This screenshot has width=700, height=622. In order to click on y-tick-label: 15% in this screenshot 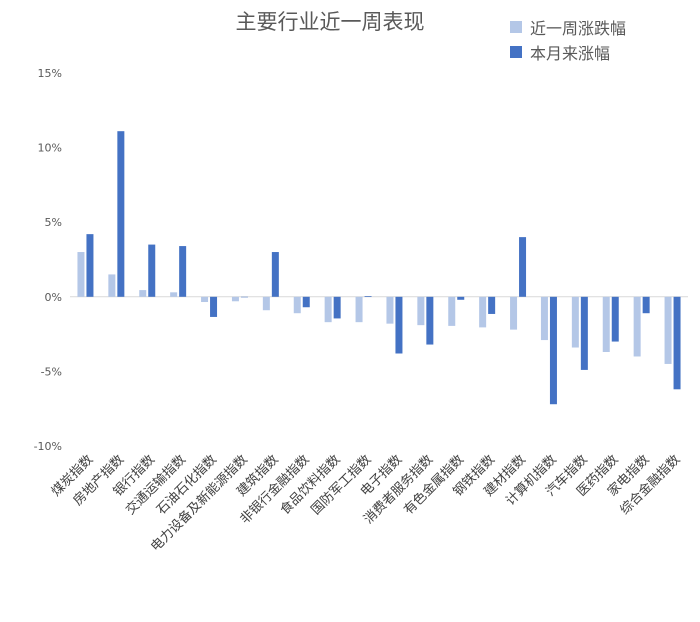, I will do `click(50, 73)`.